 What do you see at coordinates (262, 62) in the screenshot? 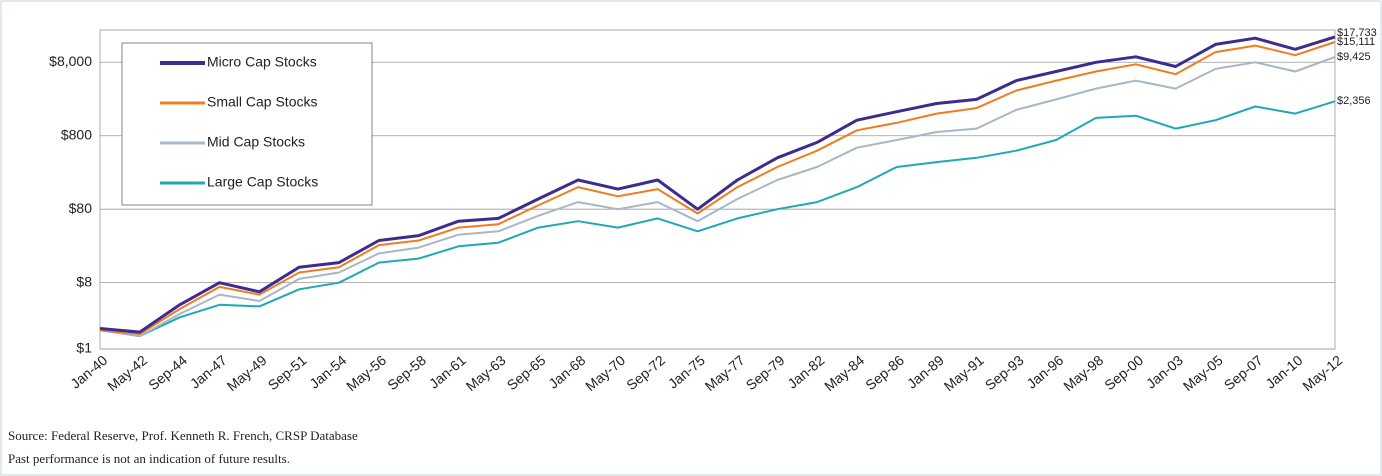
I see `legend-label: Micro Cap Stocks` at bounding box center [262, 62].